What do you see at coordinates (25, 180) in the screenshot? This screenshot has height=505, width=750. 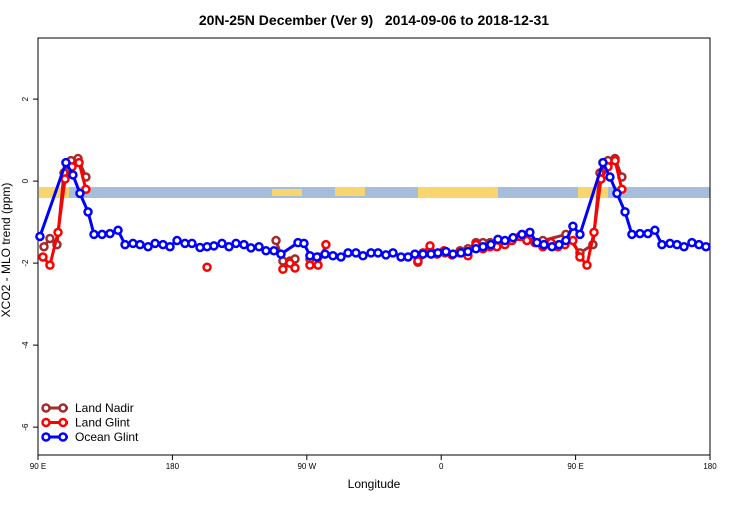 I see `y-tick-label: 0` at bounding box center [25, 180].